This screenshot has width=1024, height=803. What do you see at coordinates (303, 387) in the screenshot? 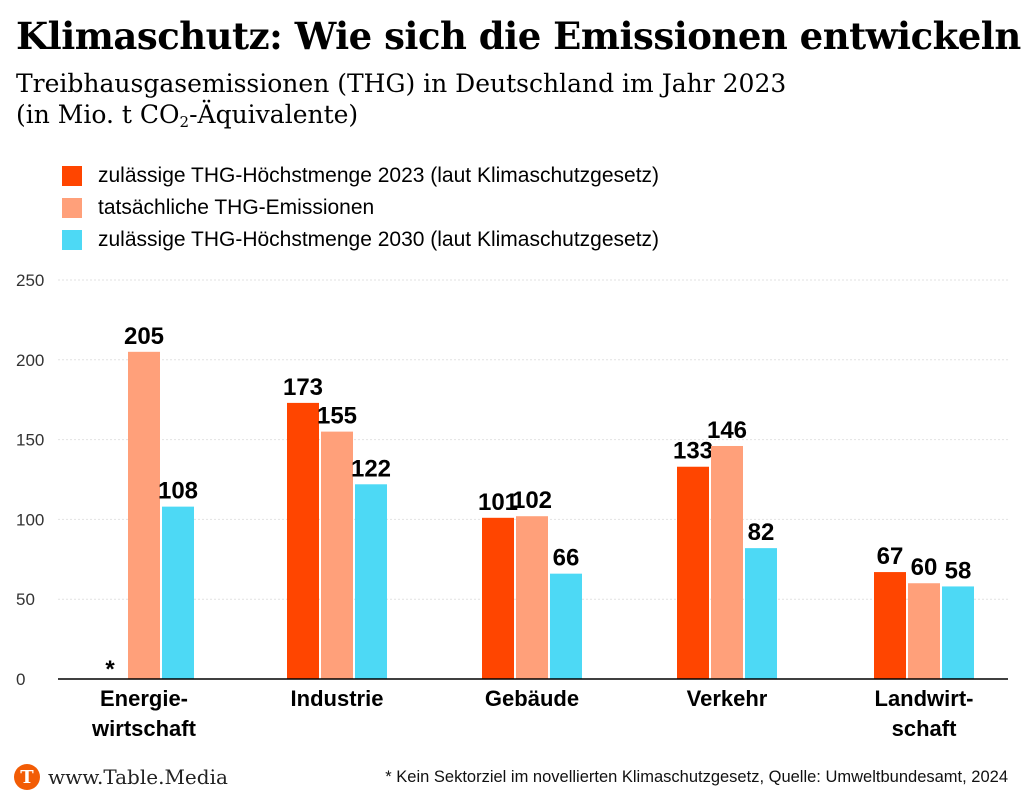
I see `data-label: 173` at bounding box center [303, 387].